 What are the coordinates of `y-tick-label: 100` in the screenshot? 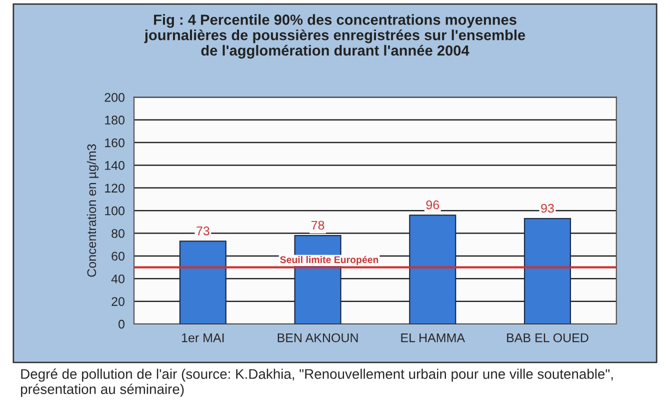 It's located at (114, 211).